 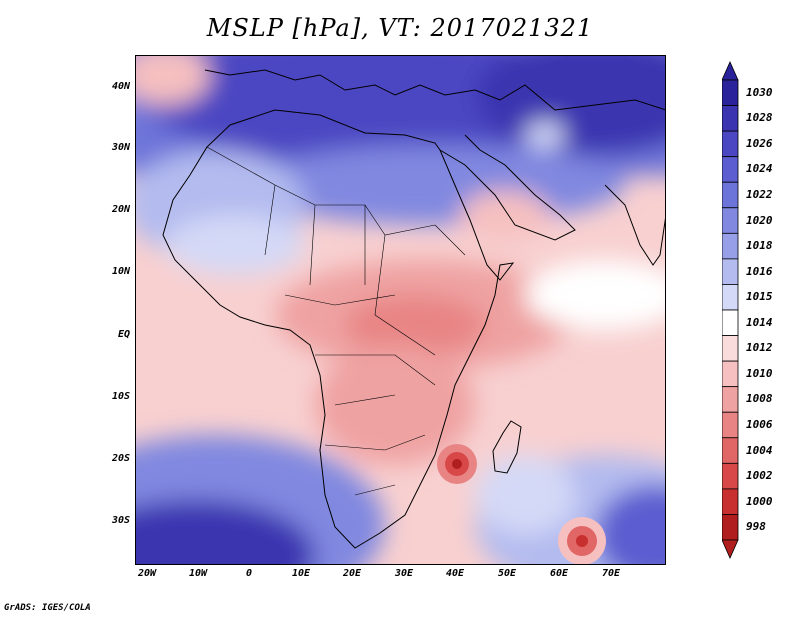 What do you see at coordinates (759, 348) in the screenshot?
I see `colorbar-label: 1012` at bounding box center [759, 348].